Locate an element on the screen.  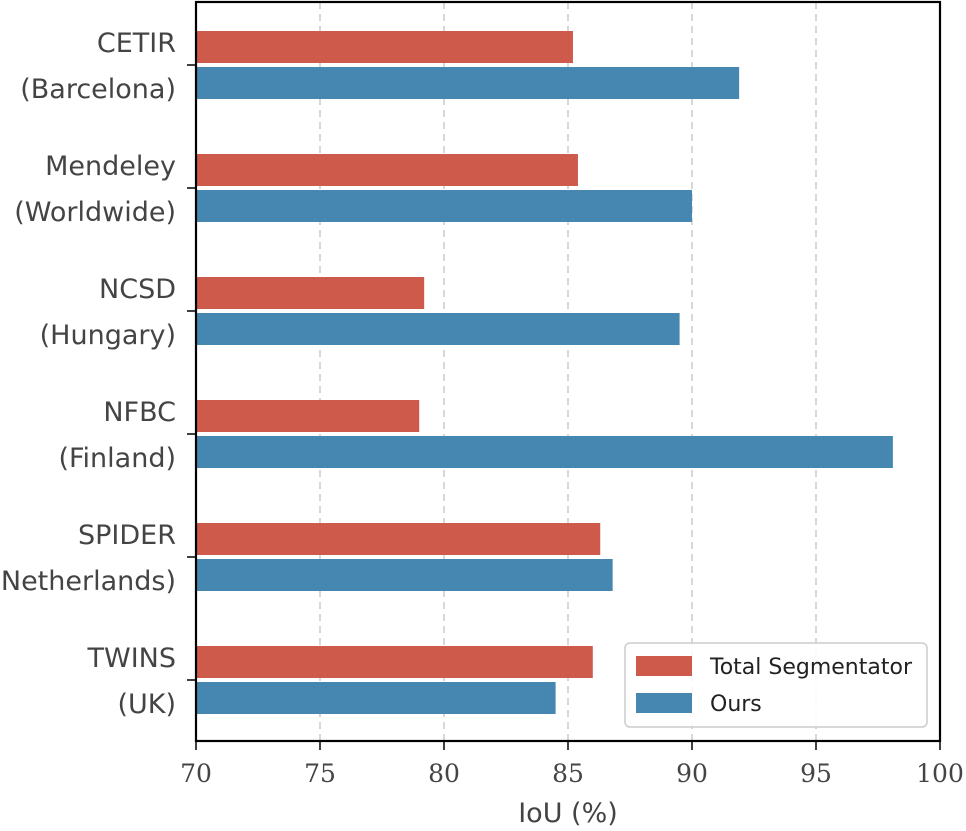
x-tick-label: 85 is located at coordinates (568, 773).